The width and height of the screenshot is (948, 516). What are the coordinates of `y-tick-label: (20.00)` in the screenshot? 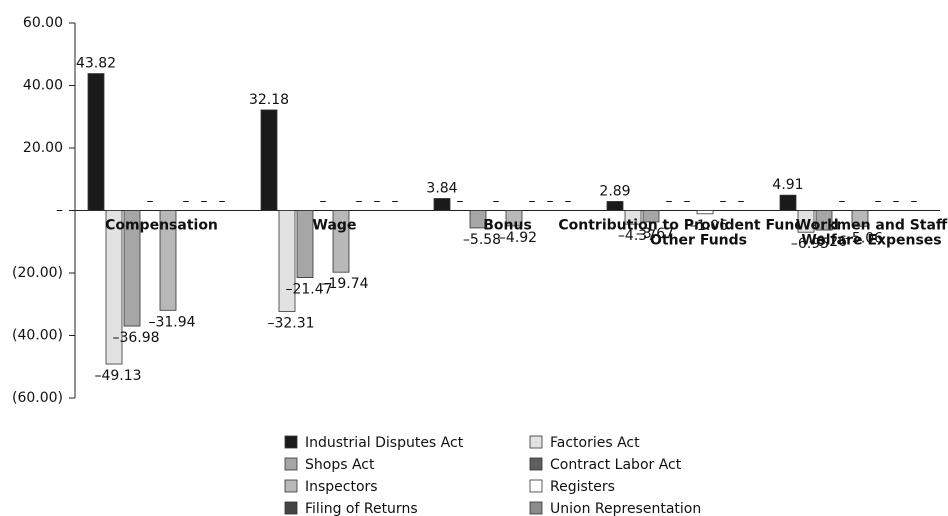 It's located at (37, 273).